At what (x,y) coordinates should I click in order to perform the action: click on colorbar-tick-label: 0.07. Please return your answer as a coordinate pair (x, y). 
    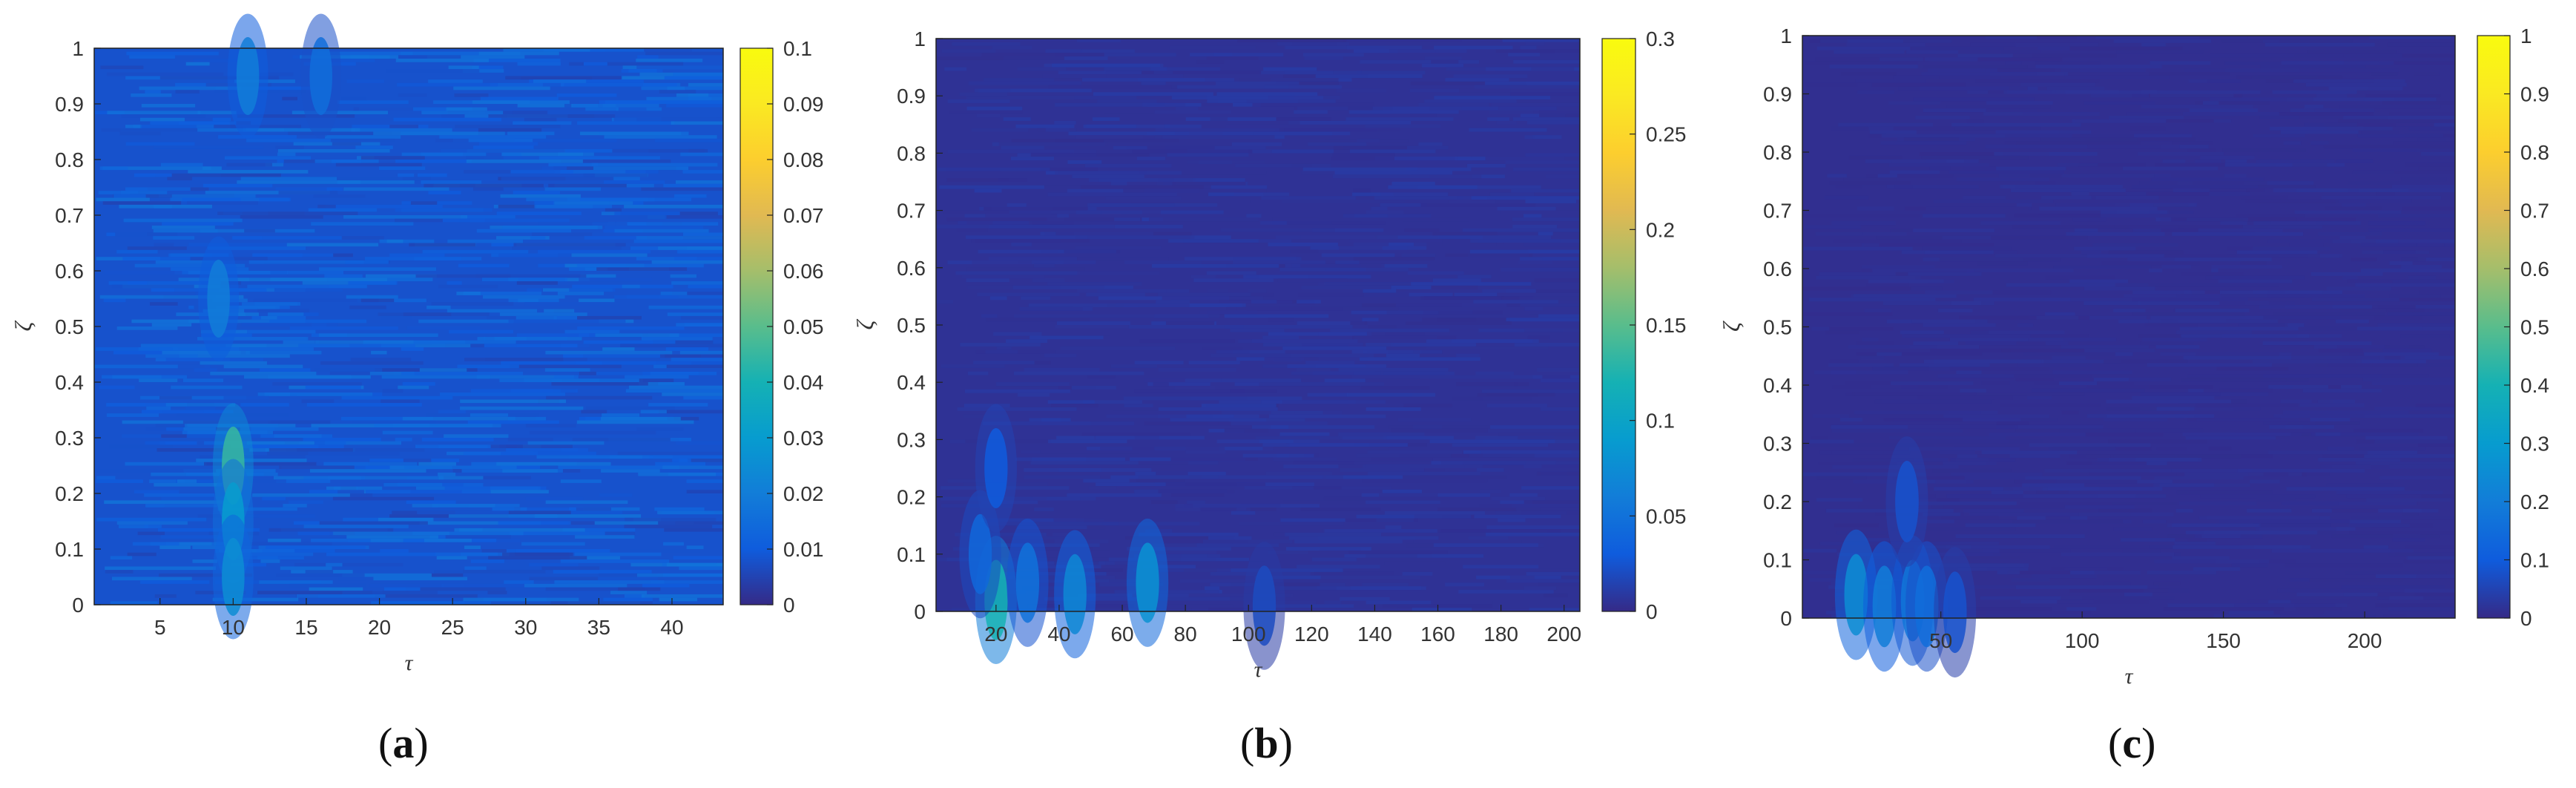
    Looking at the image, I should click on (804, 215).